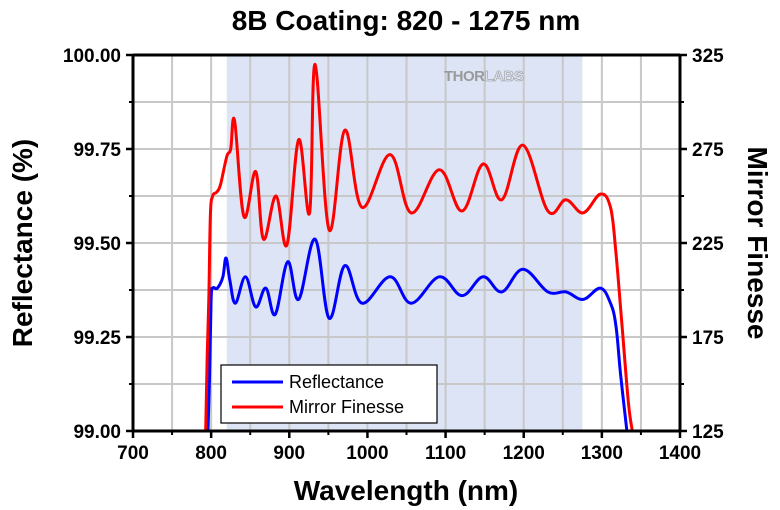  What do you see at coordinates (708, 56) in the screenshot?
I see `y2-tick-label: 325` at bounding box center [708, 56].